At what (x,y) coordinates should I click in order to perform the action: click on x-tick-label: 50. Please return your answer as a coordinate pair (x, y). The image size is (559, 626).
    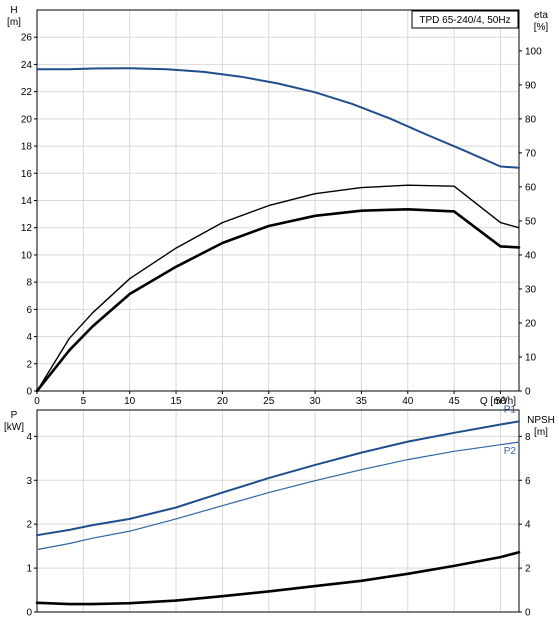
    Looking at the image, I should click on (501, 401).